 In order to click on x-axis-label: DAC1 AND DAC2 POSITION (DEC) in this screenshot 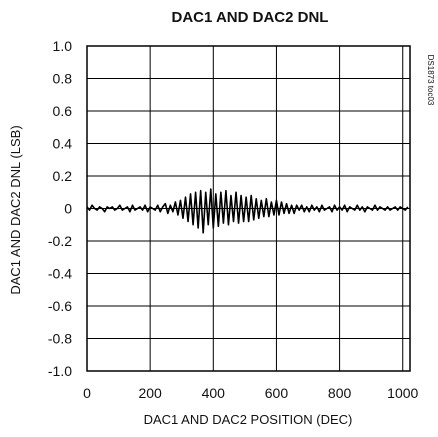, I will do `click(248, 419)`.